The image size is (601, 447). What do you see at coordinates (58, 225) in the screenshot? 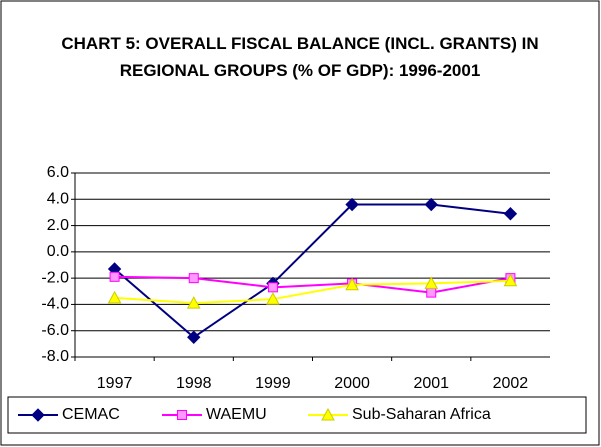
I see `y-tick-label: 2.0` at bounding box center [58, 225].